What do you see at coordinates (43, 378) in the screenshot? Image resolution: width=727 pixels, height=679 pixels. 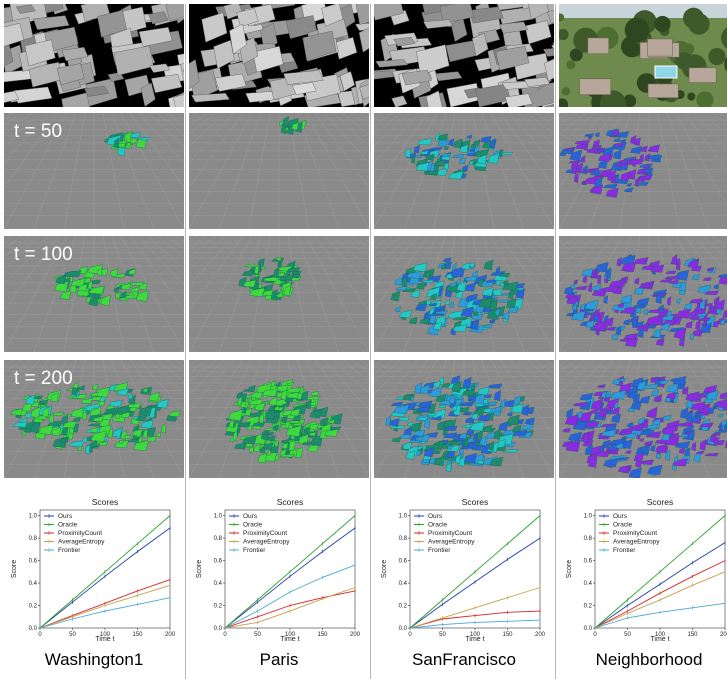 I see `time-step-label: t = 200` at bounding box center [43, 378].